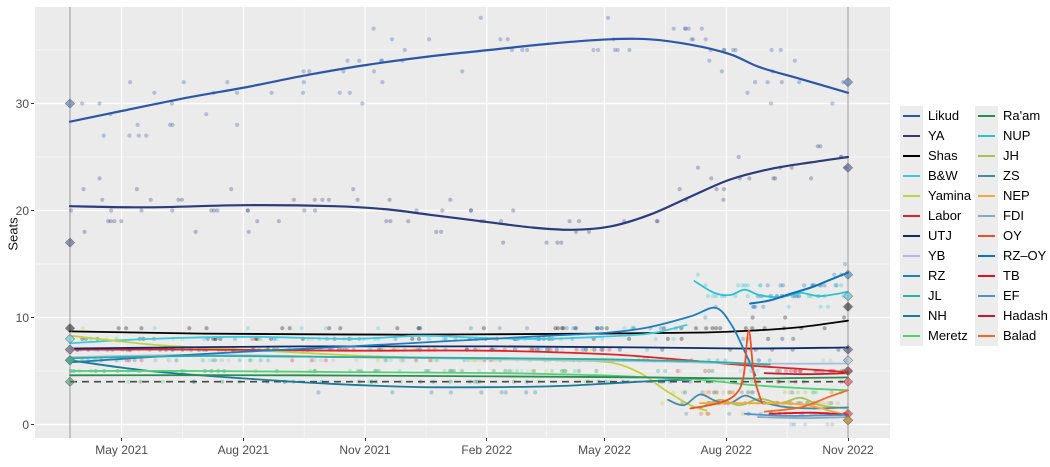 The image size is (1050, 467). What do you see at coordinates (986, 236) in the screenshot?
I see `legend-key-OY` at bounding box center [986, 236].